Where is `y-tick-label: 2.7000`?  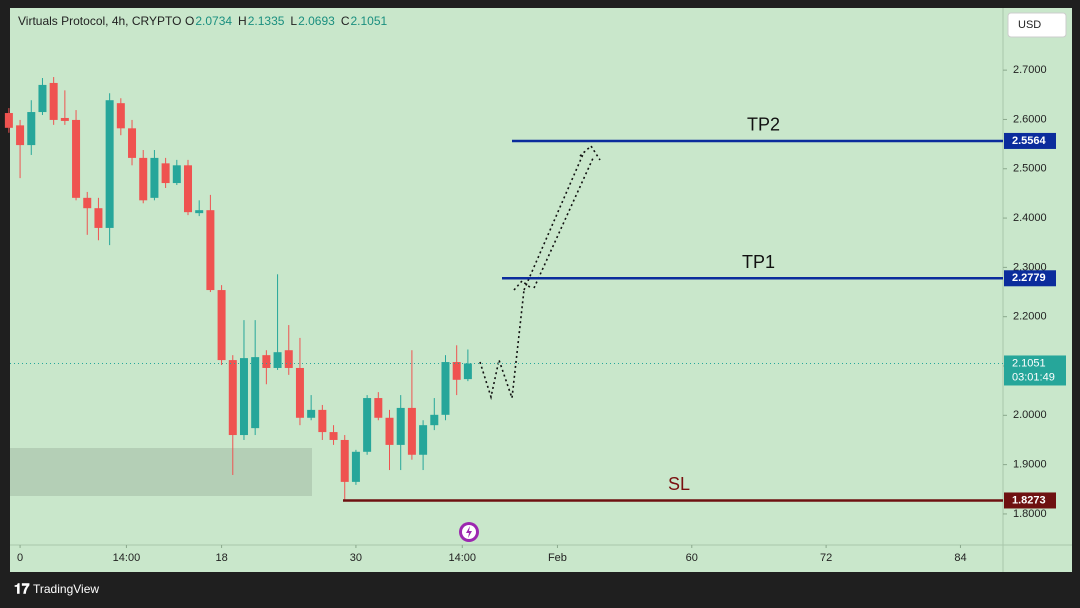 y-tick-label: 2.7000 is located at coordinates (1030, 70).